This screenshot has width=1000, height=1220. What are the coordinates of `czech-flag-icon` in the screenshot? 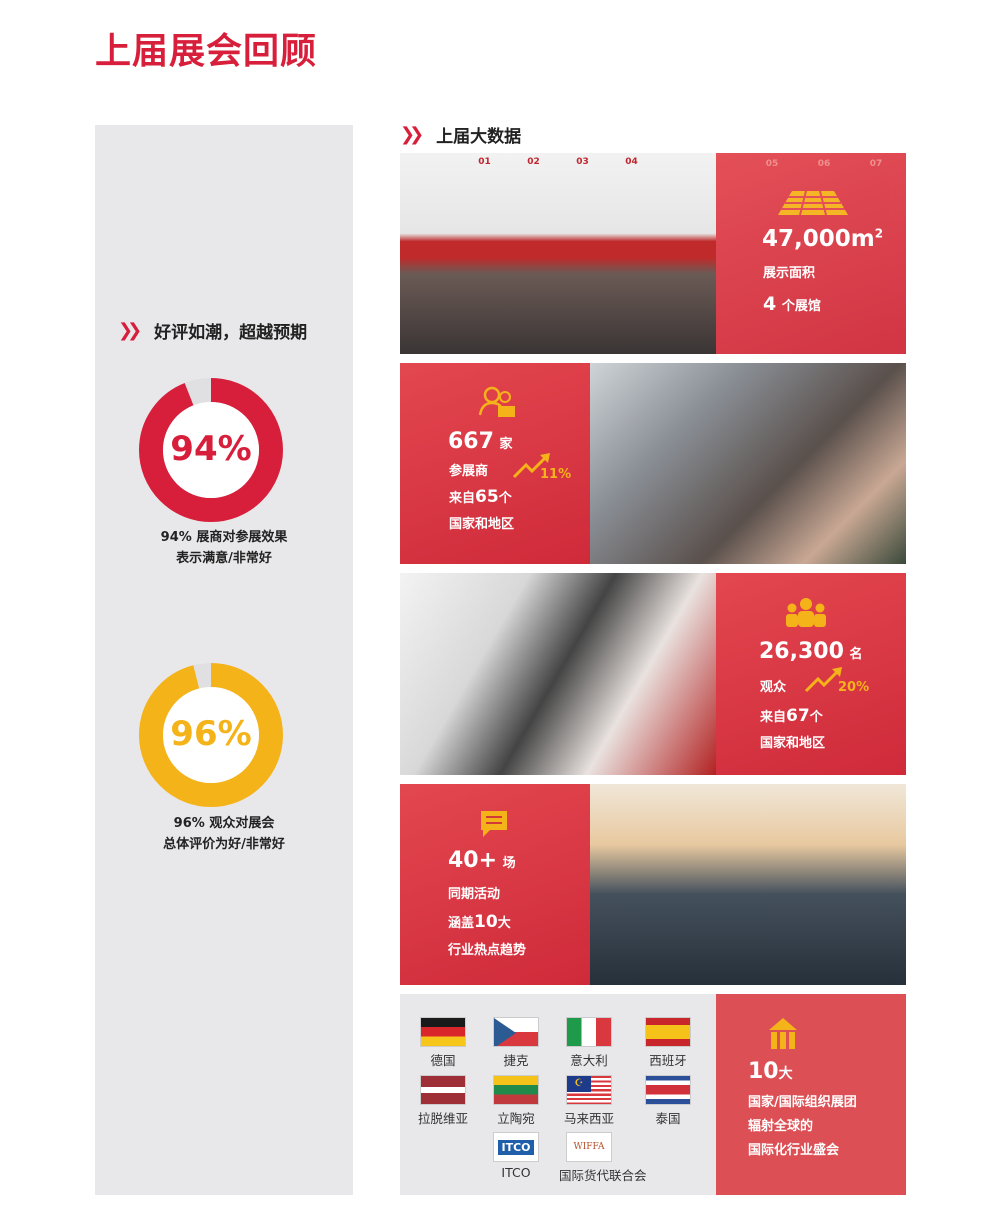 It's located at (516, 1032).